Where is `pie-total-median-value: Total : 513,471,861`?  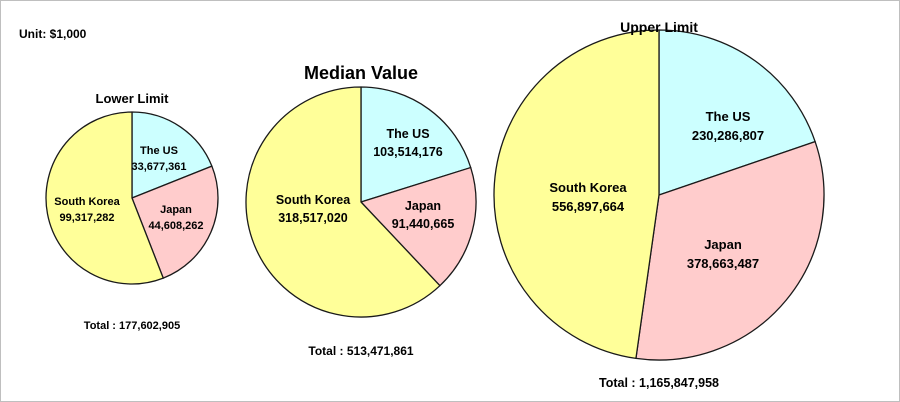
pie-total-median-value: Total : 513,471,861 is located at coordinates (360, 351).